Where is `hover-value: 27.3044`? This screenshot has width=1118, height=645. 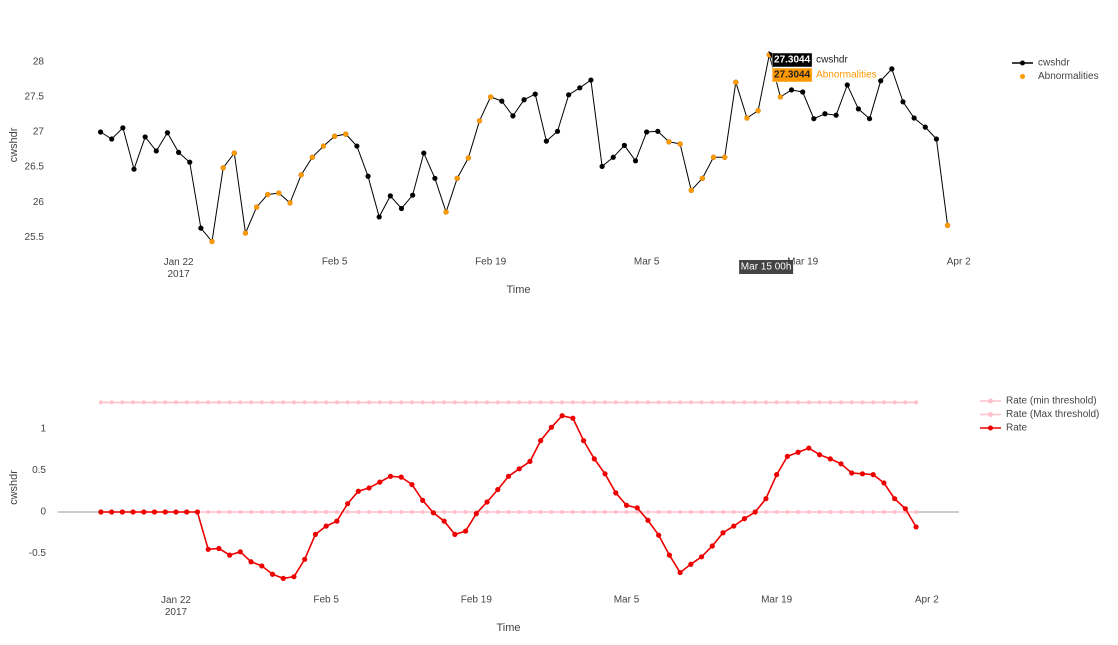
hover-value: 27.3044 is located at coordinates (792, 75).